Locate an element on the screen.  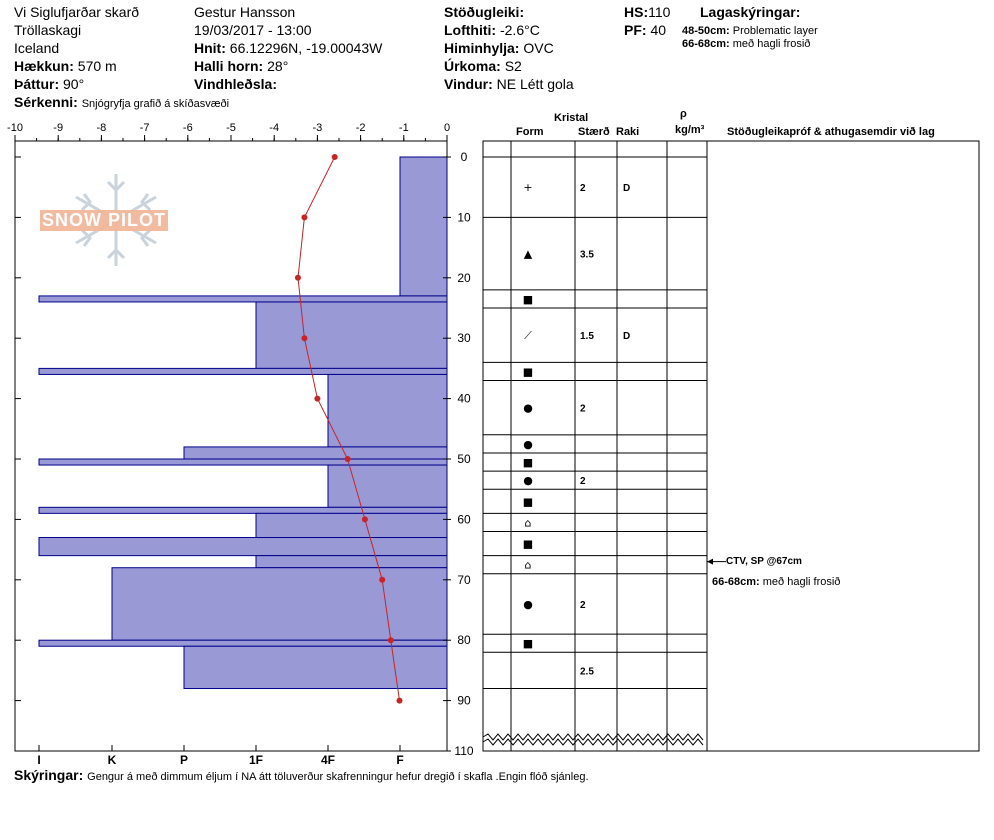
temp-tick-label: -7 is located at coordinates (145, 128).